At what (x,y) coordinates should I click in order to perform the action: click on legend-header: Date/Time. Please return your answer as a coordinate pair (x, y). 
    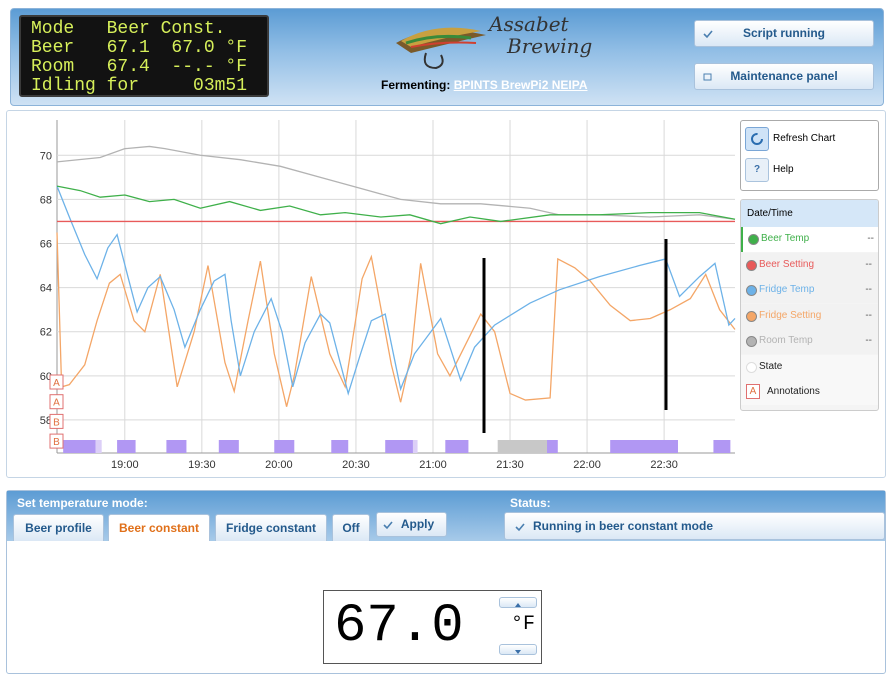
    Looking at the image, I should click on (809, 213).